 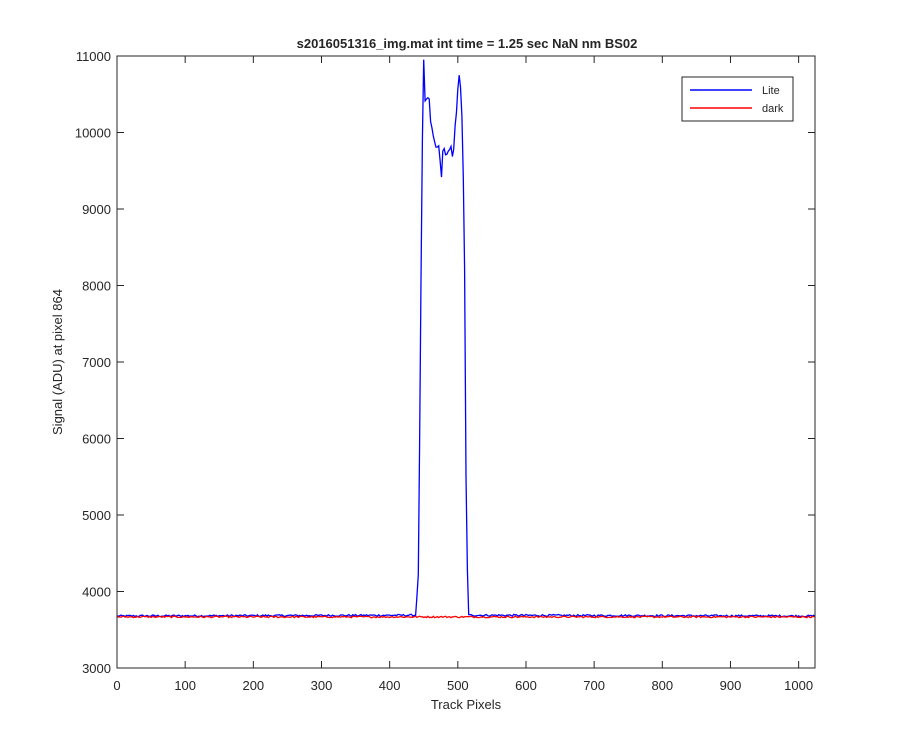 I want to click on legend-box, so click(x=737, y=99).